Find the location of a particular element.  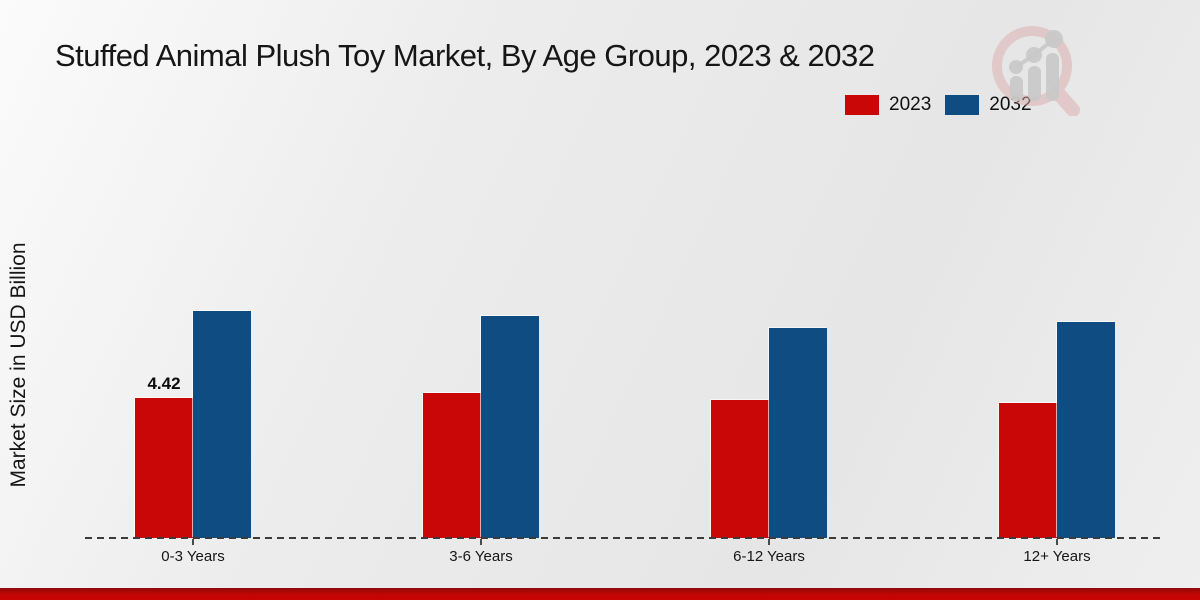

bar-2023-0-3-years is located at coordinates (164, 468).